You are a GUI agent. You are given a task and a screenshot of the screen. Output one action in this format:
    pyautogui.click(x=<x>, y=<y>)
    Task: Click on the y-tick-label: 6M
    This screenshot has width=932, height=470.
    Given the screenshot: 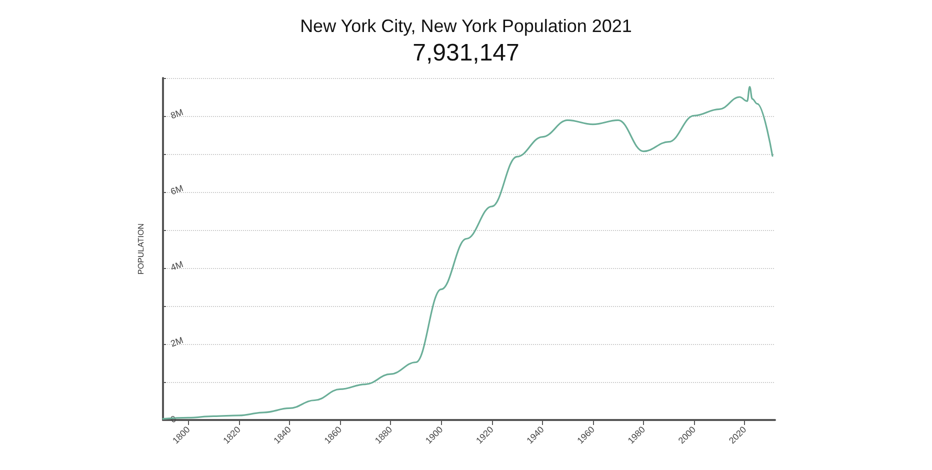 What is the action you would take?
    pyautogui.click(x=176, y=190)
    